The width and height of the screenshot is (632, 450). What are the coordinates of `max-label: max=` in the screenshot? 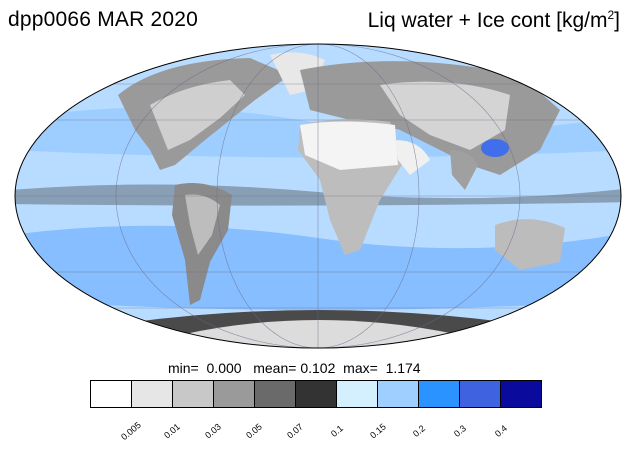 It's located at (360, 368).